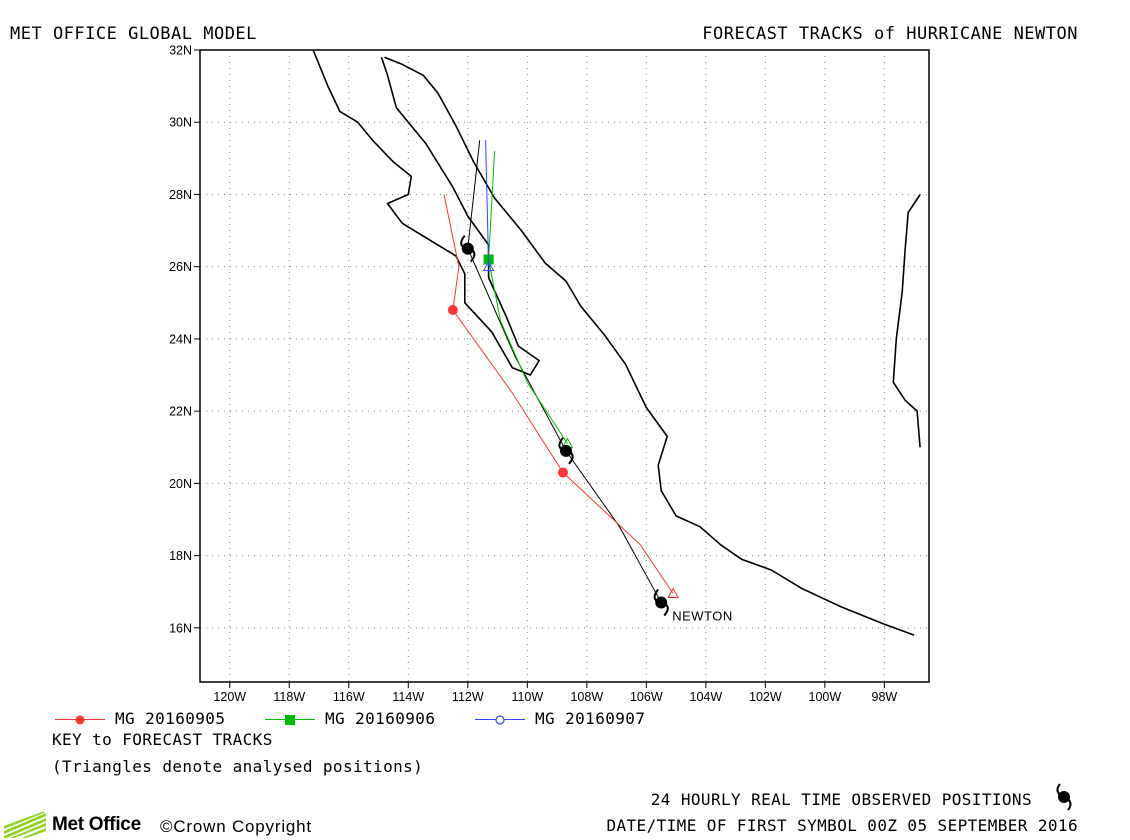 The width and height of the screenshot is (1130, 840). What do you see at coordinates (180, 412) in the screenshot?
I see `tick-label-lat: 22N` at bounding box center [180, 412].